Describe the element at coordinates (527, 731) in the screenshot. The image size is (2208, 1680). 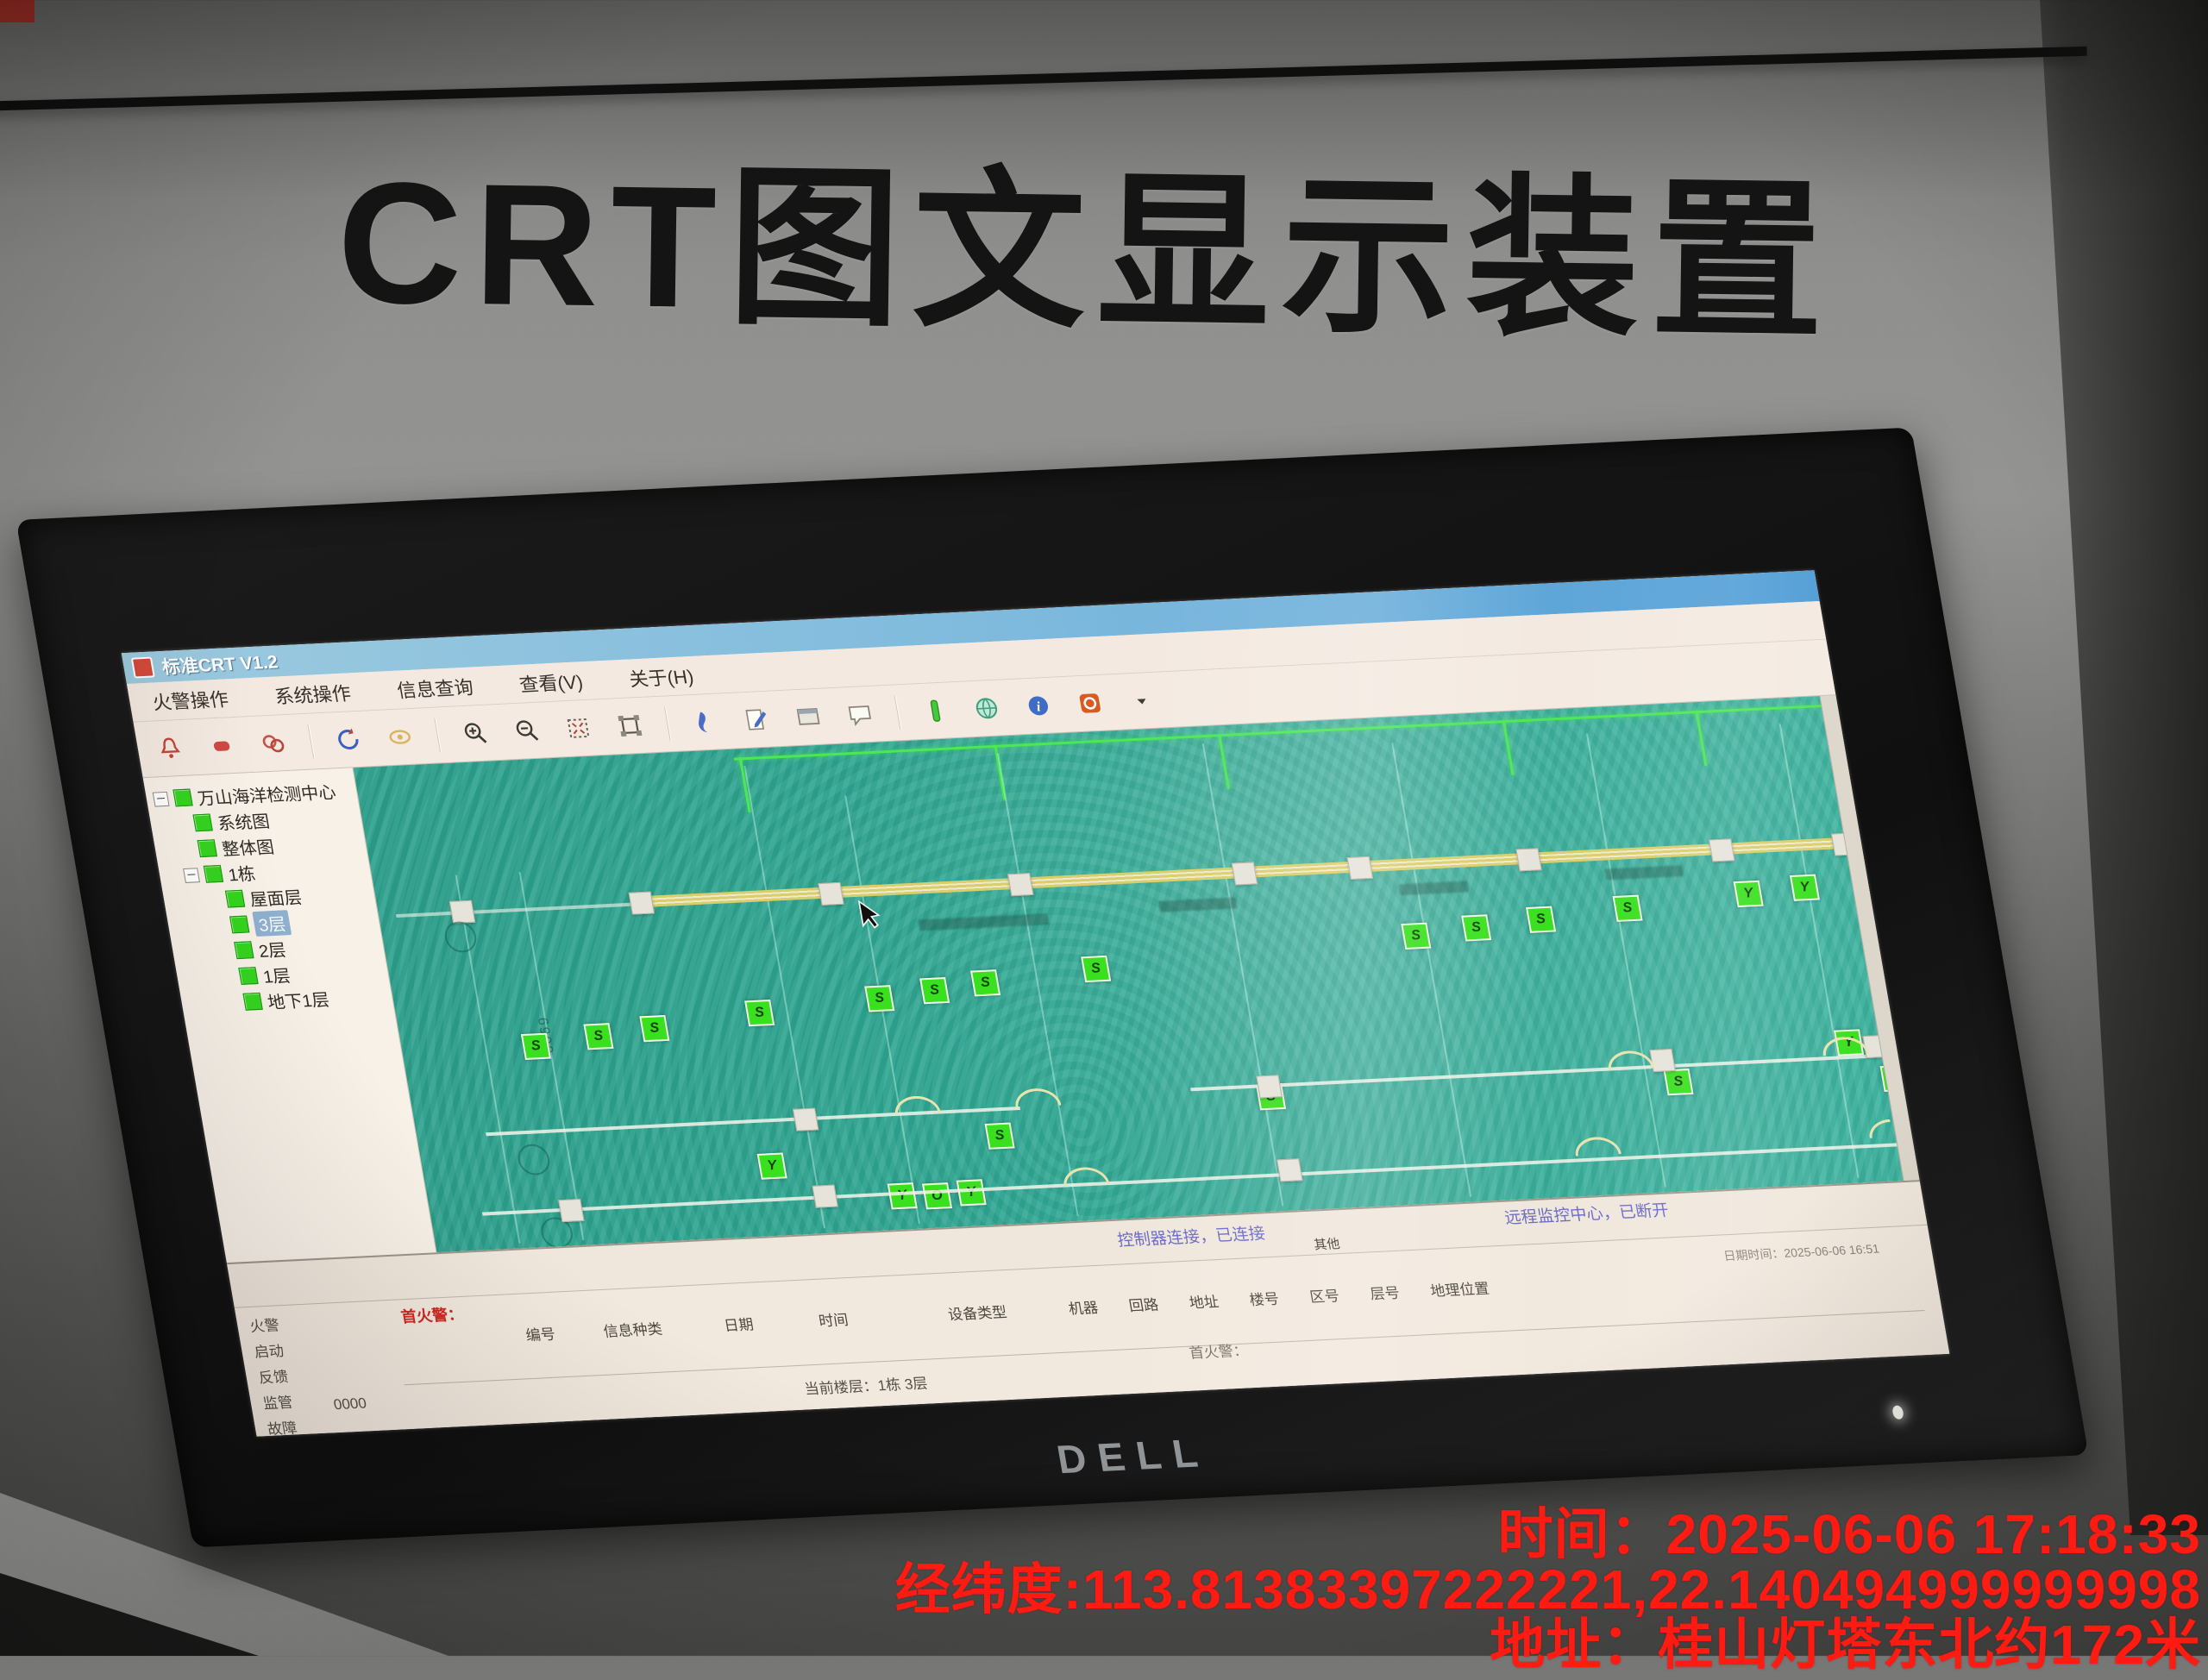
I see `zoom-out-icon` at that location.